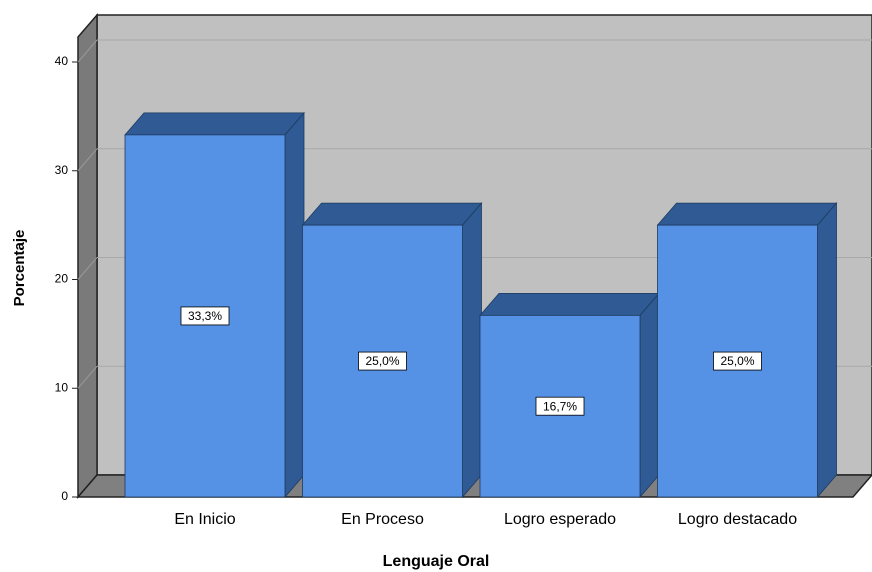  I want to click on y-tick-label: 40, so click(62, 61).